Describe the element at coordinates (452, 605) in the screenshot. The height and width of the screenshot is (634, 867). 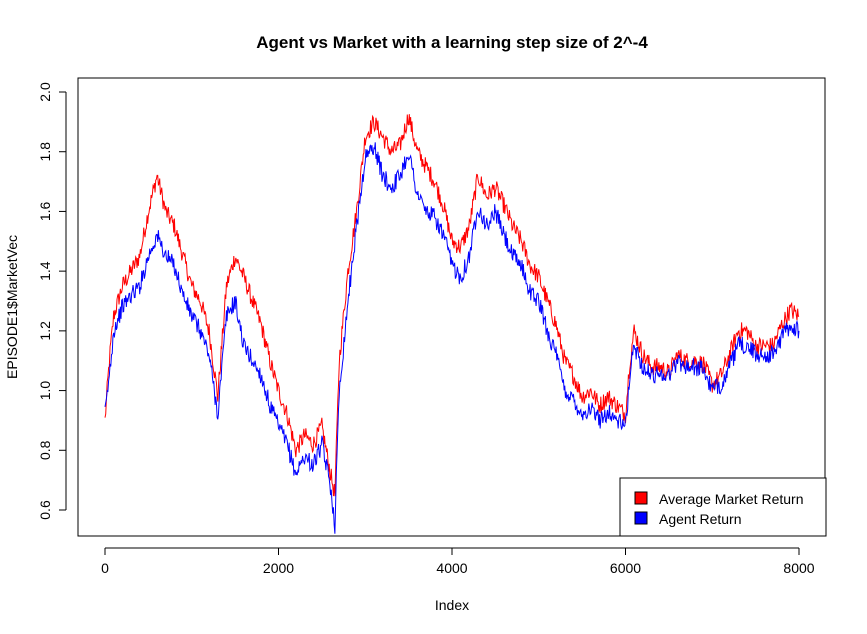
I see `x-axis-label: Index` at that location.